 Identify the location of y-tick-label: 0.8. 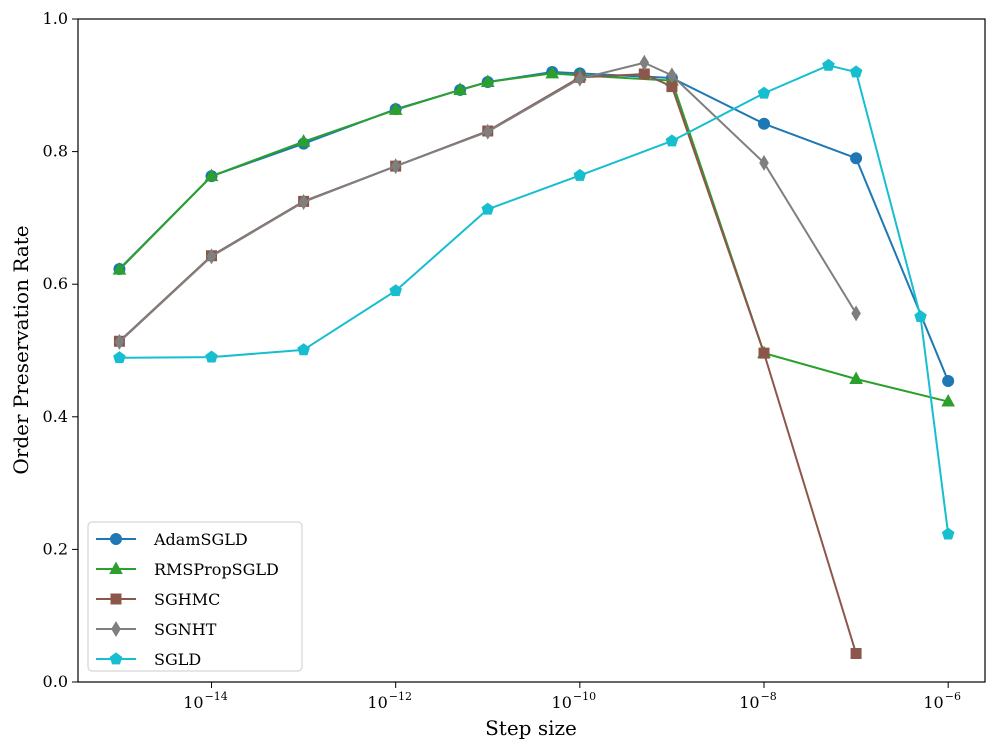
(55, 151).